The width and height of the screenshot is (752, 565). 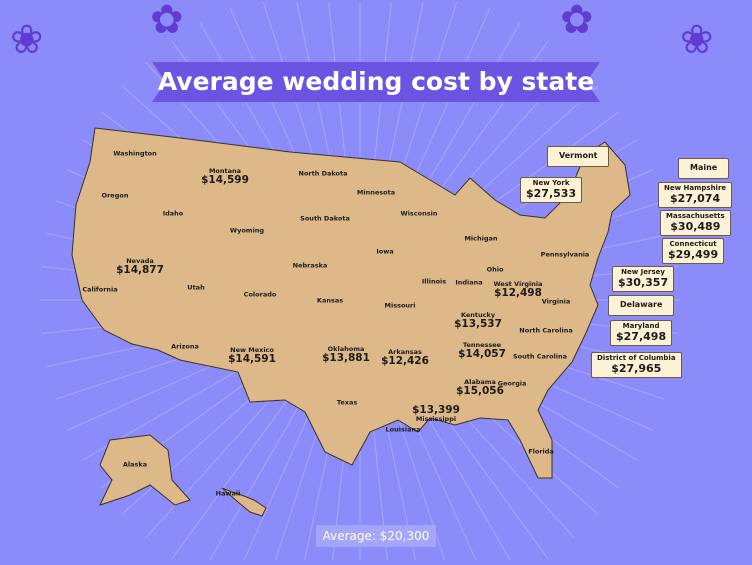 What do you see at coordinates (252, 350) in the screenshot?
I see `state-name: New Mexico` at bounding box center [252, 350].